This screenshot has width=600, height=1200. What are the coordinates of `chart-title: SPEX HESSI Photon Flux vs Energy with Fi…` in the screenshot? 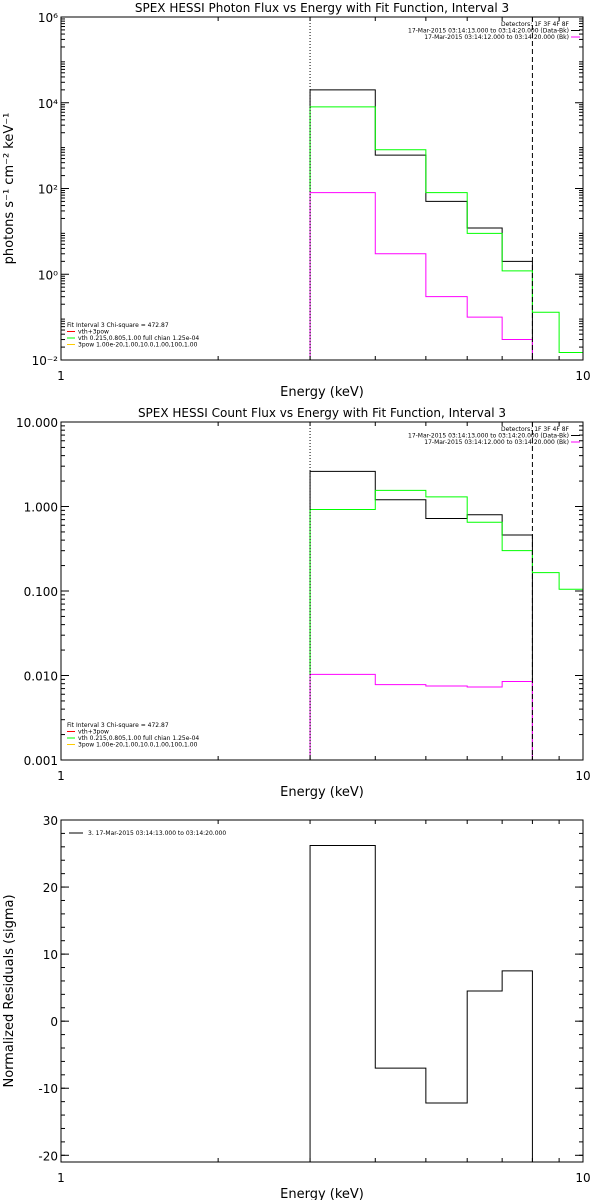 It's located at (322, 8).